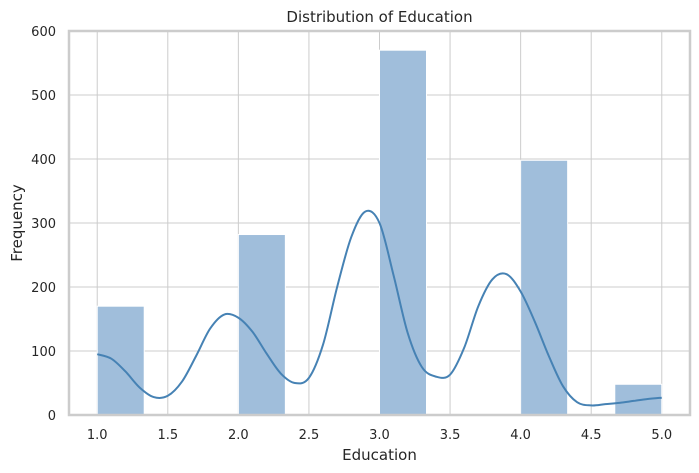 The height and width of the screenshot is (473, 699). What do you see at coordinates (43, 160) in the screenshot?
I see `y-tick-label: 400` at bounding box center [43, 160].